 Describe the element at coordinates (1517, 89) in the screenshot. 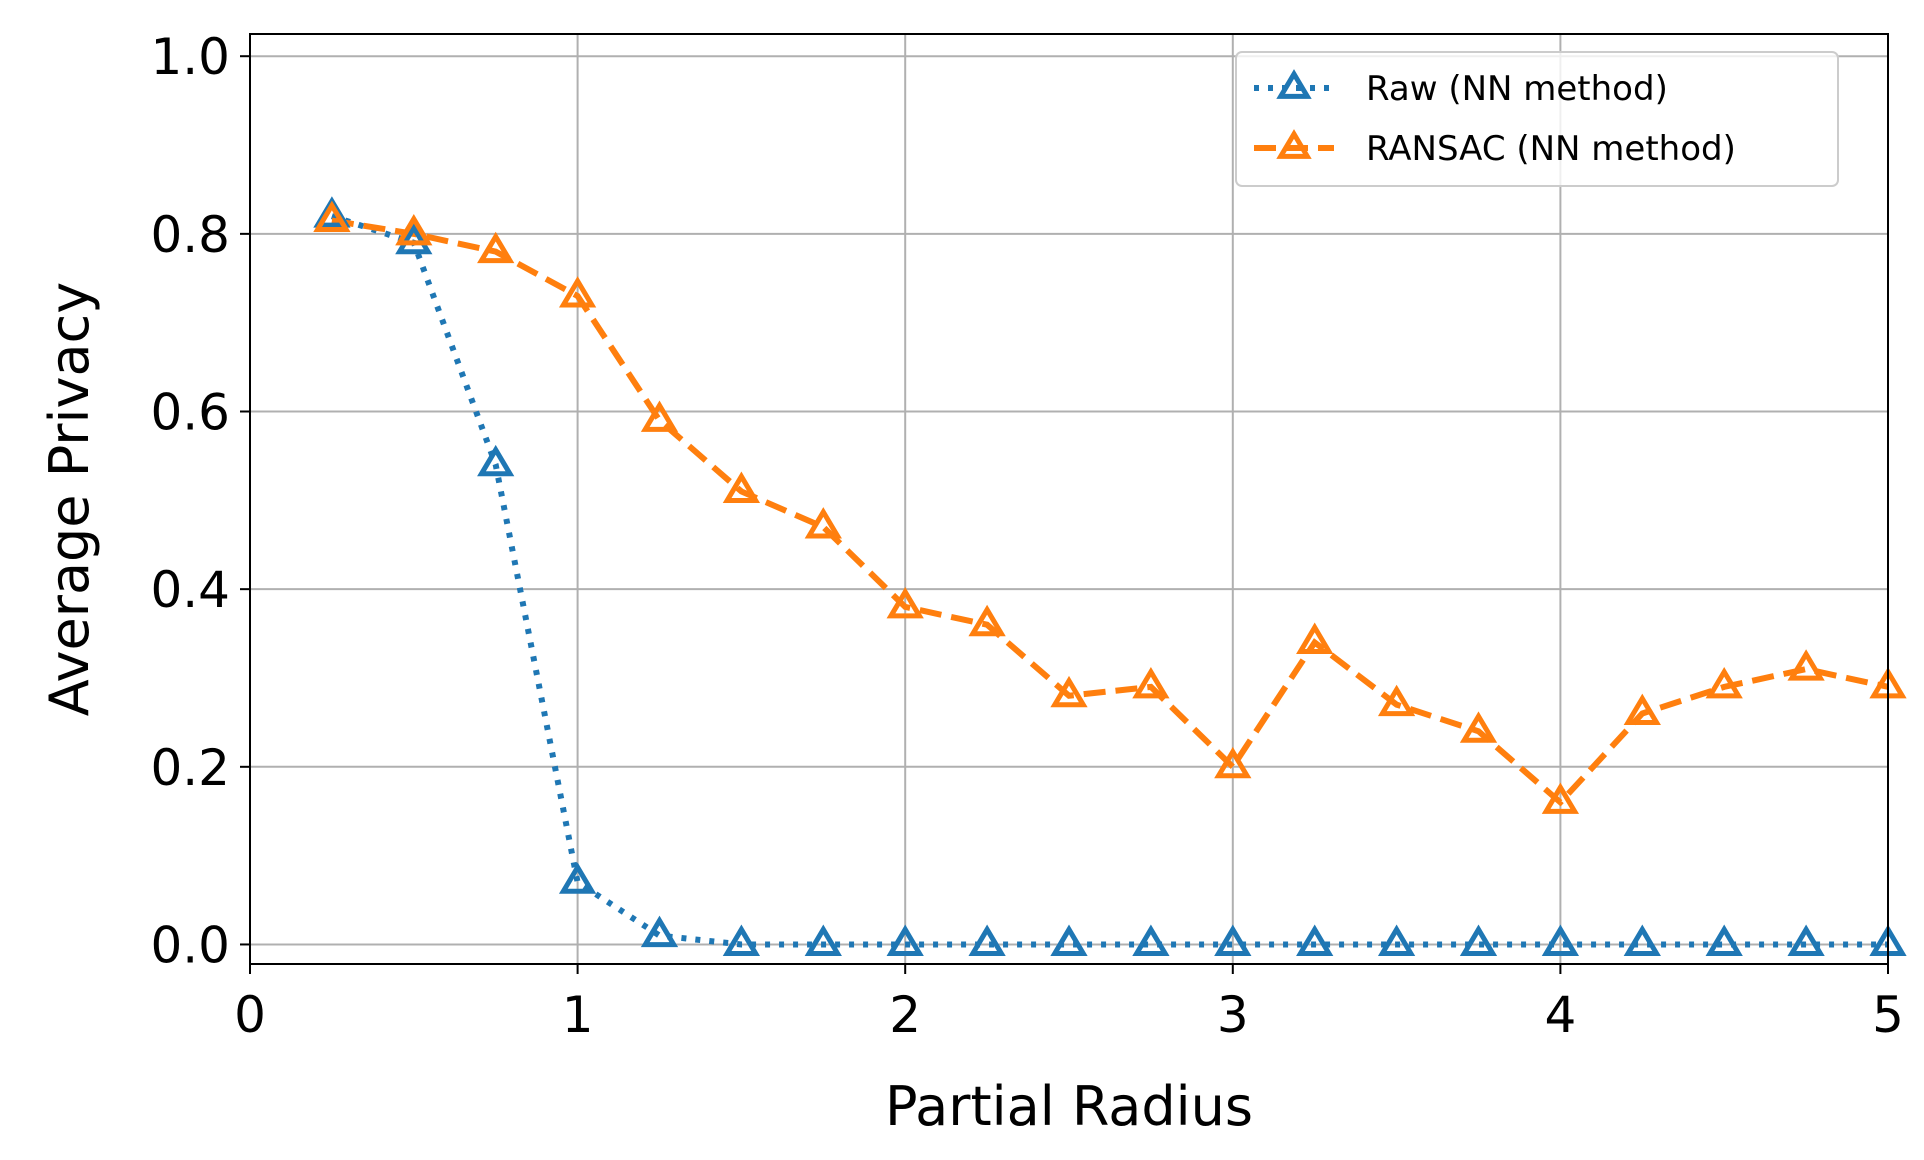

I see `legend-label: Raw (NN method)` at that location.